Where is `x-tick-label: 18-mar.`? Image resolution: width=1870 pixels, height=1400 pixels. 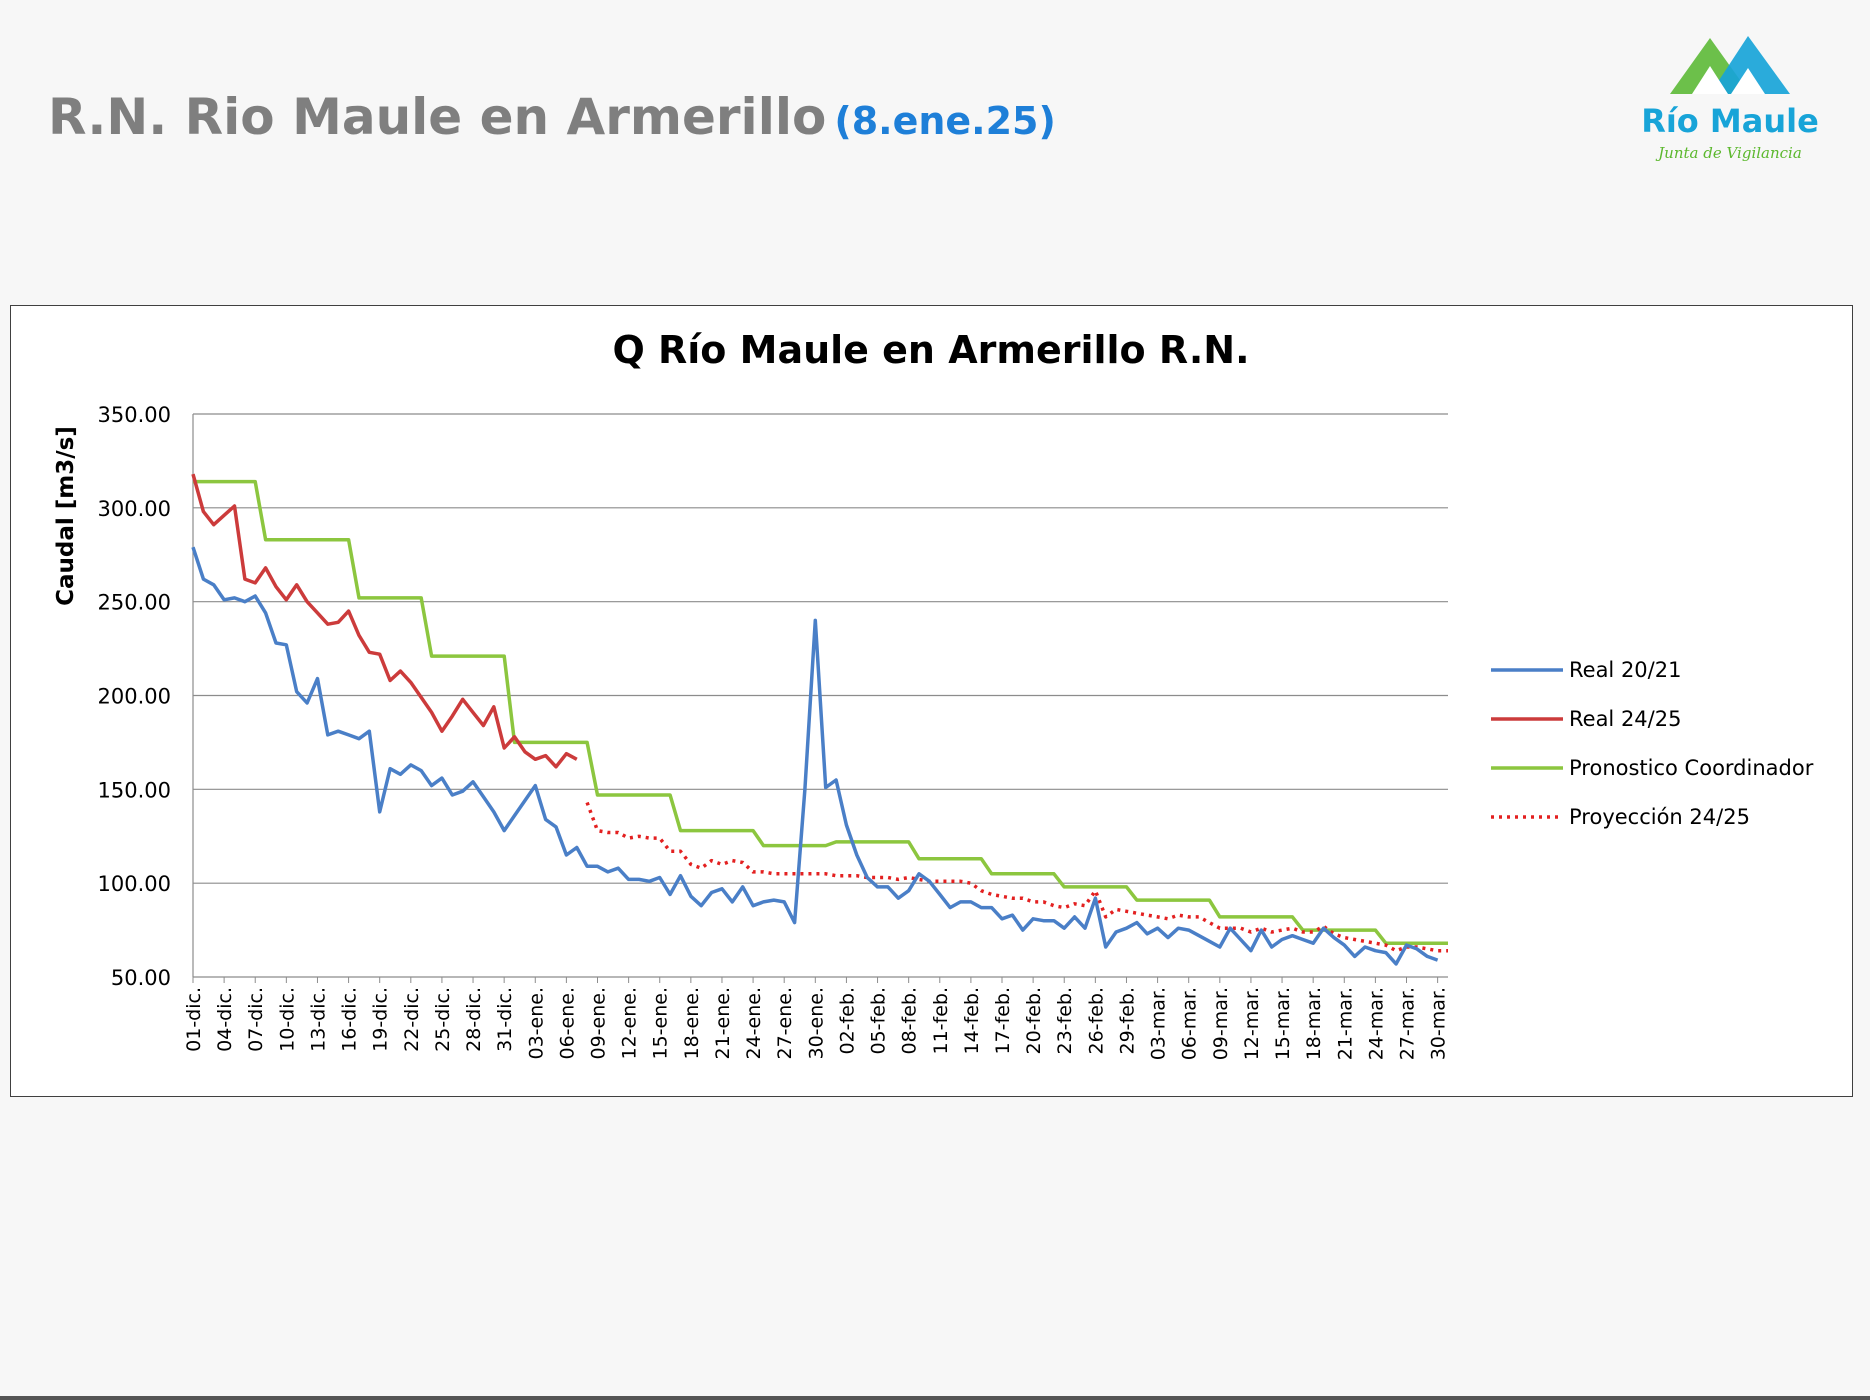
x-tick-label: 18-mar. is located at coordinates (1314, 1023).